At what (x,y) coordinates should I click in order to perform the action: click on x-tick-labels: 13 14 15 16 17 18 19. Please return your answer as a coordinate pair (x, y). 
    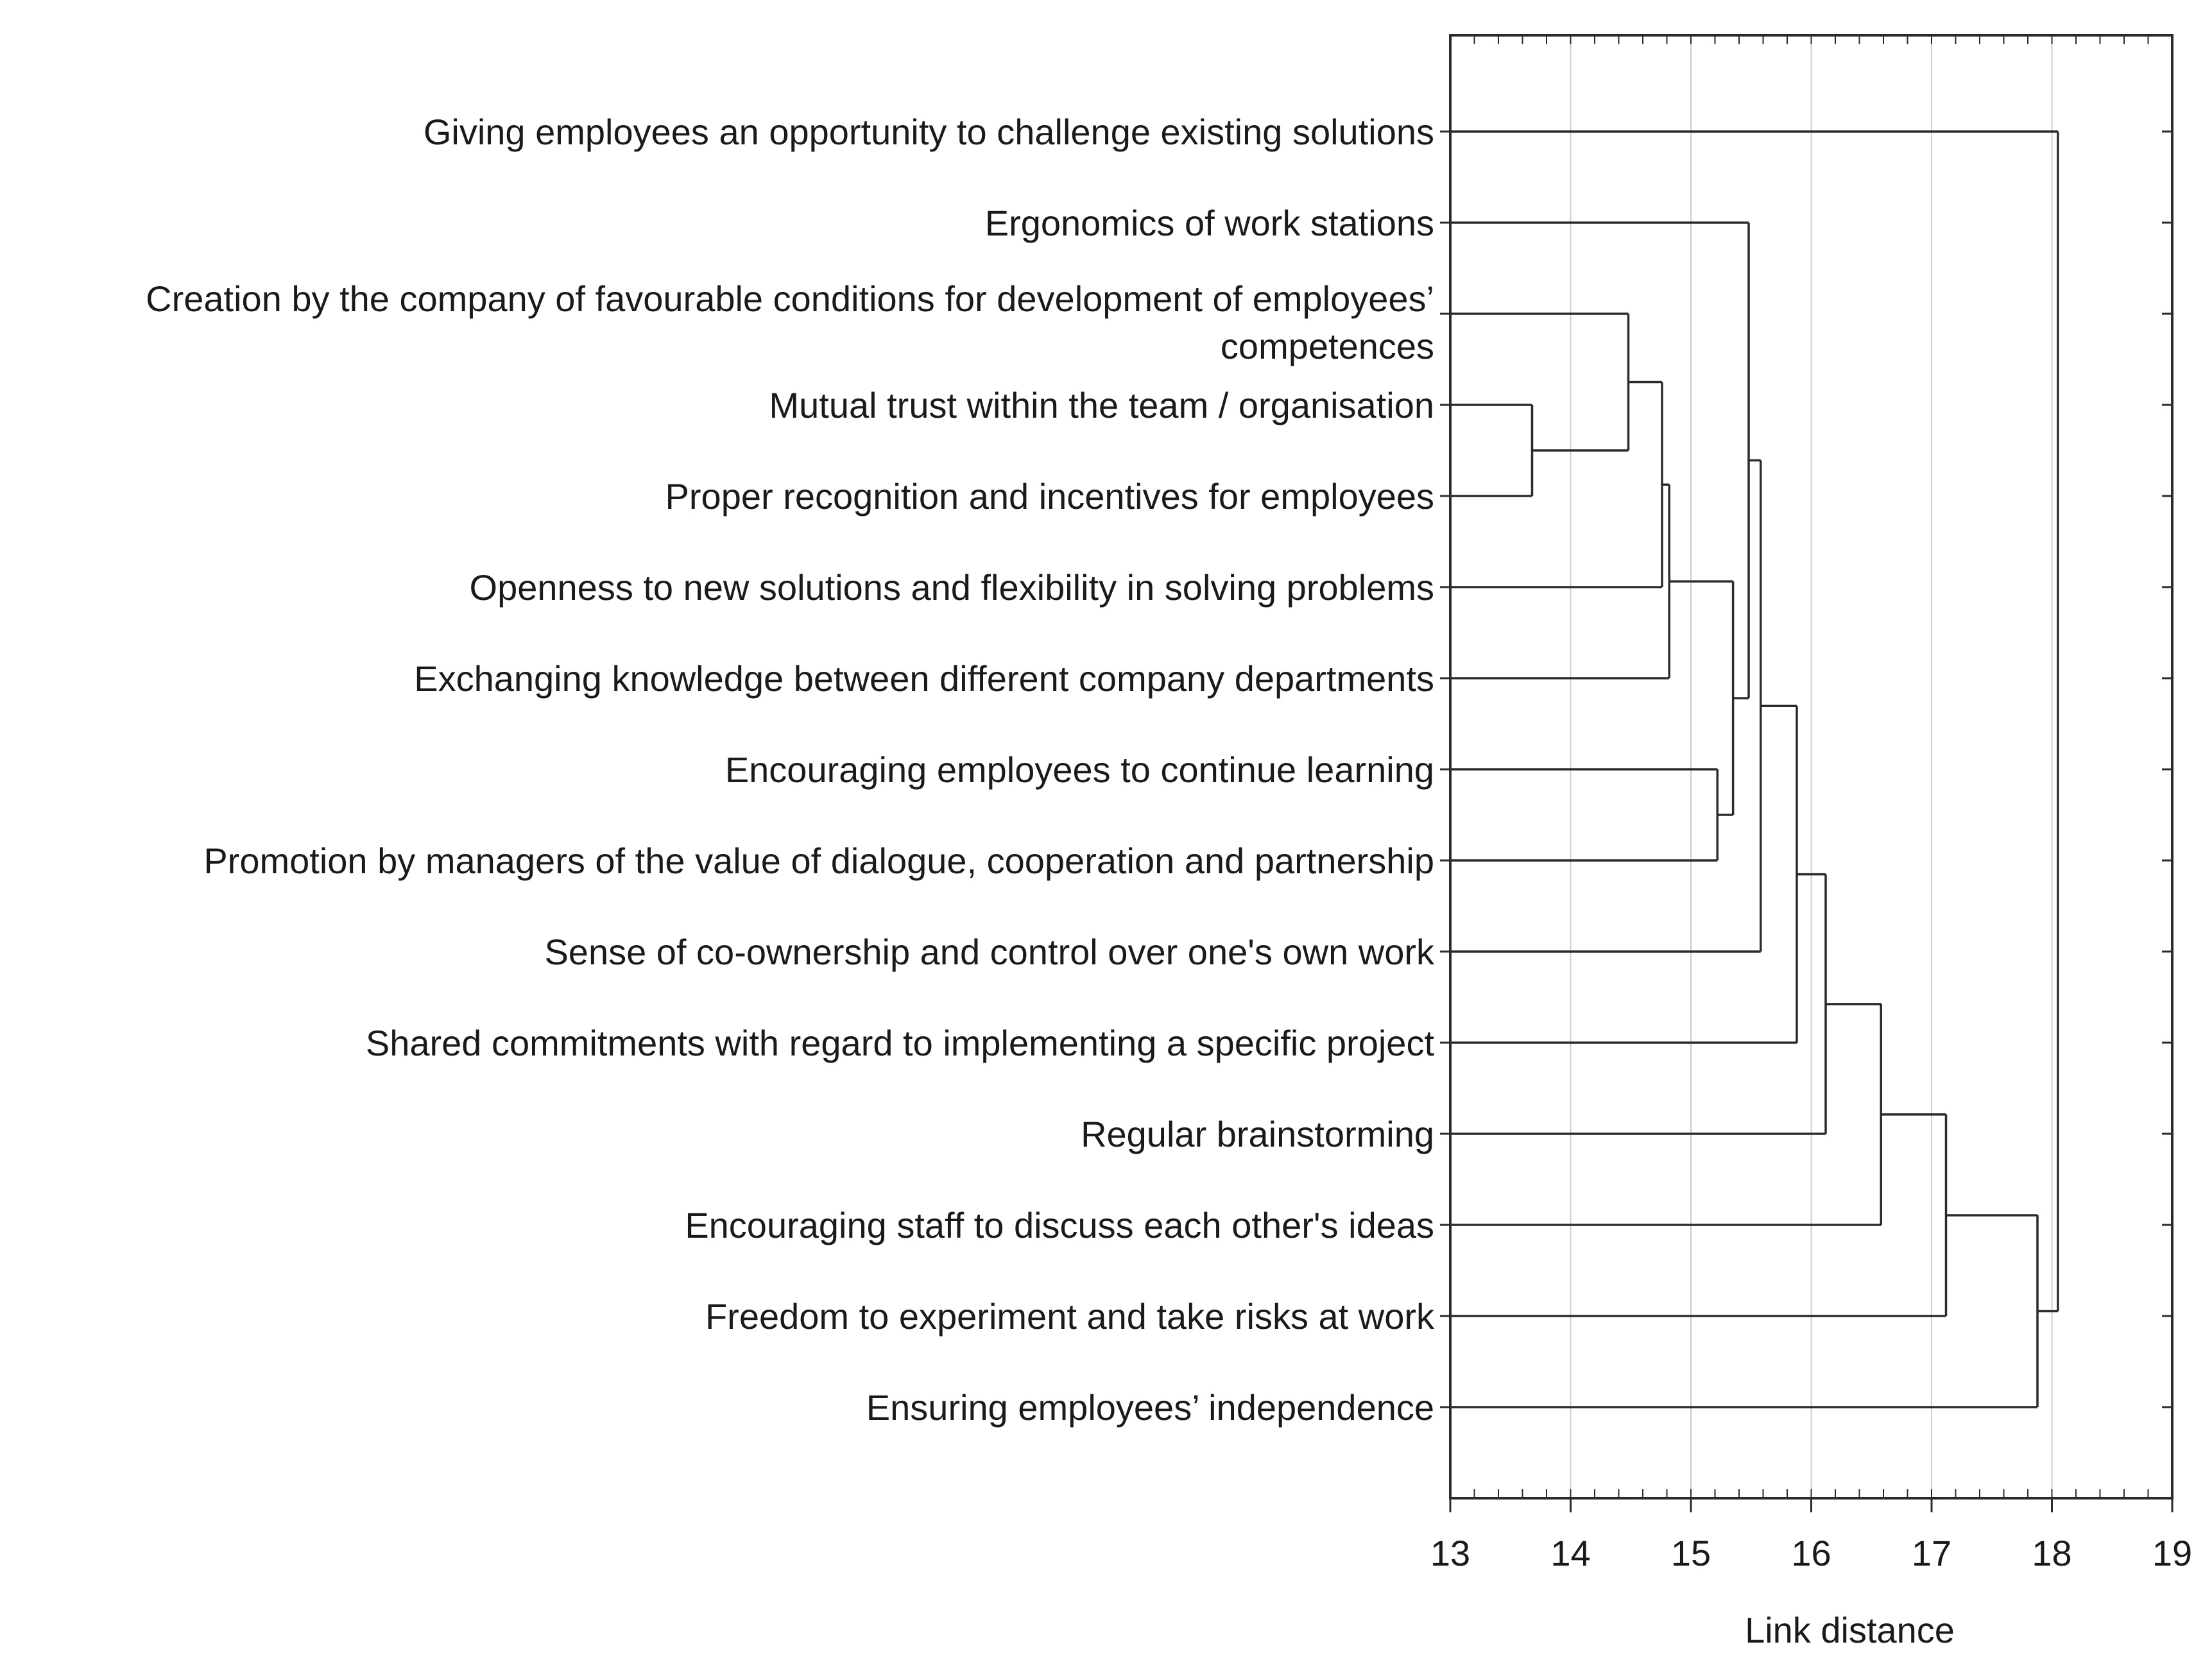
    Looking at the image, I should click on (1811, 1553).